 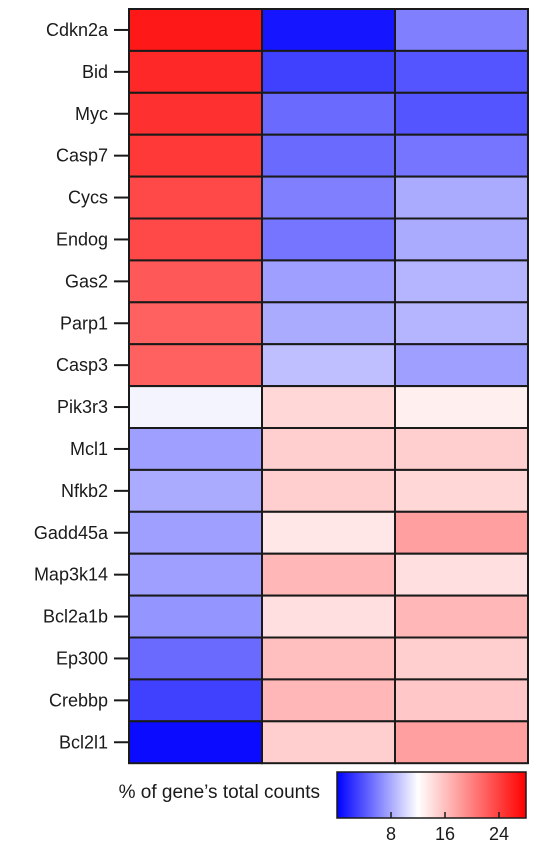 What do you see at coordinates (71, 533) in the screenshot?
I see `row-label: Gadd45a` at bounding box center [71, 533].